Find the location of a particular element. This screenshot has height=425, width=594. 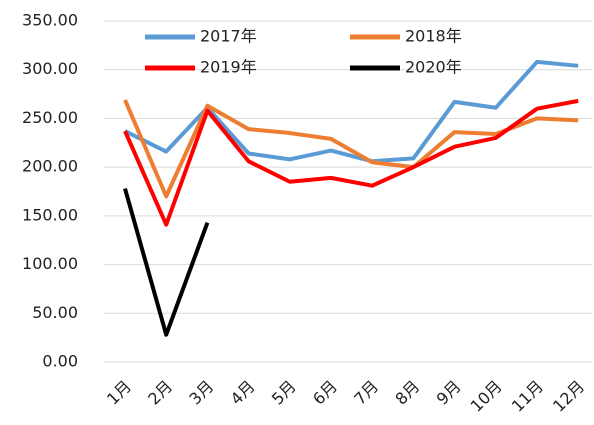

x-tick-label: 9月 is located at coordinates (449, 393).